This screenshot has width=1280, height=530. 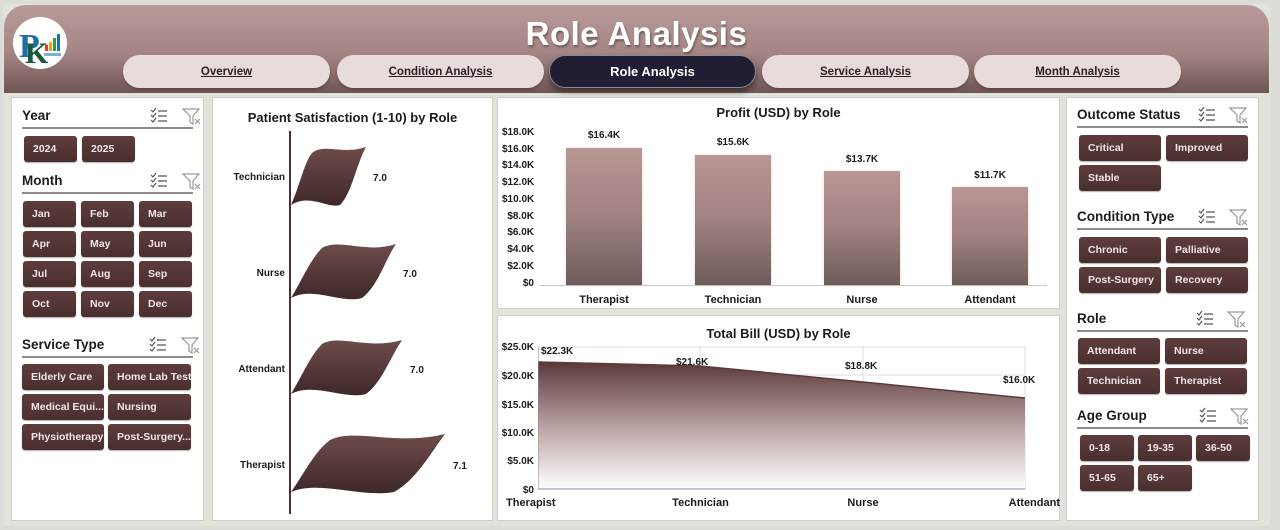 What do you see at coordinates (226, 71) in the screenshot?
I see `tab-overview: Overview` at bounding box center [226, 71].